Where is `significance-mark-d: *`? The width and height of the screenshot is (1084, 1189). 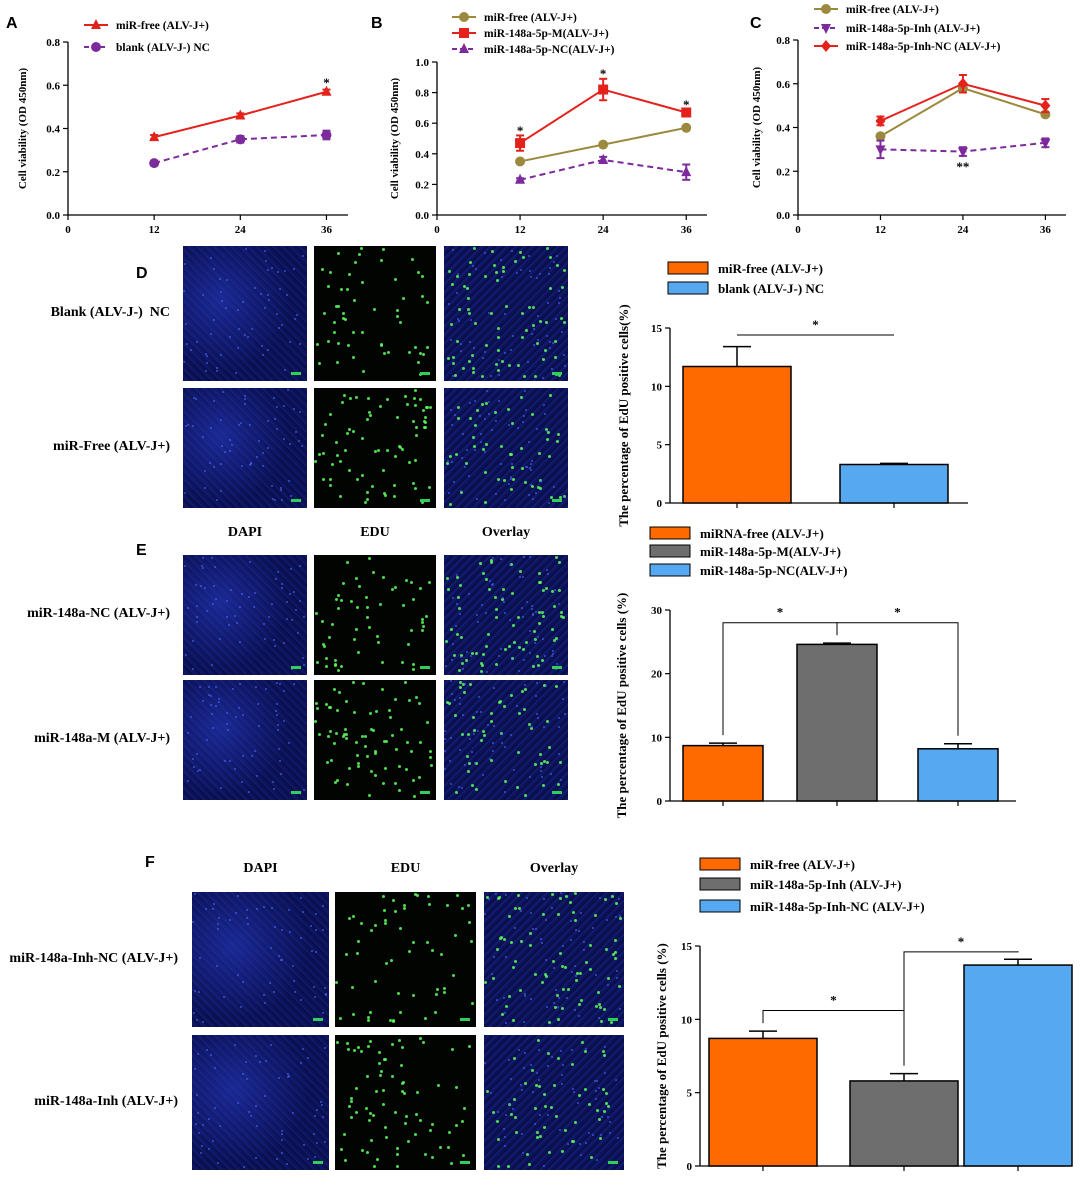
significance-mark-d: * is located at coordinates (815, 324).